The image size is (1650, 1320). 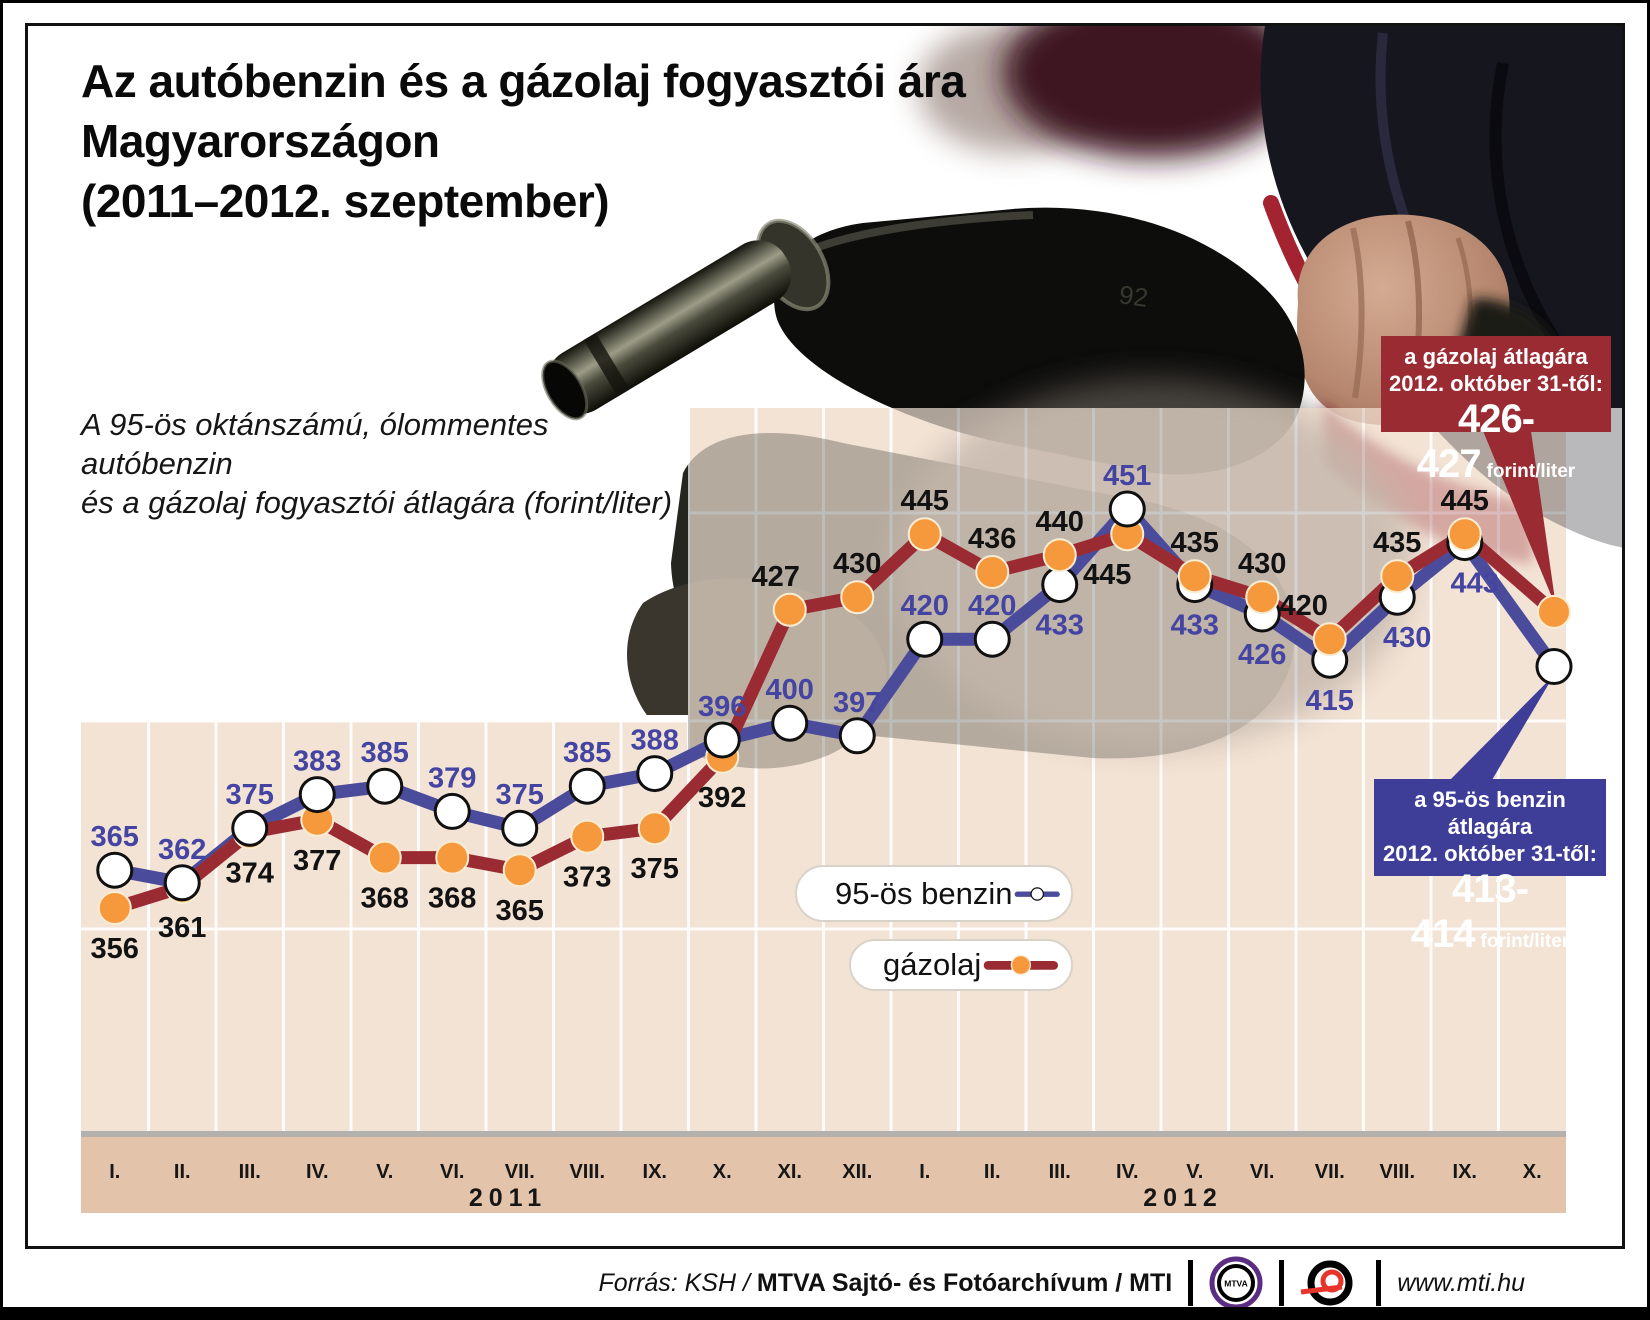 I want to click on source-prefix: Forrás: KSH /, so click(x=674, y=1282).